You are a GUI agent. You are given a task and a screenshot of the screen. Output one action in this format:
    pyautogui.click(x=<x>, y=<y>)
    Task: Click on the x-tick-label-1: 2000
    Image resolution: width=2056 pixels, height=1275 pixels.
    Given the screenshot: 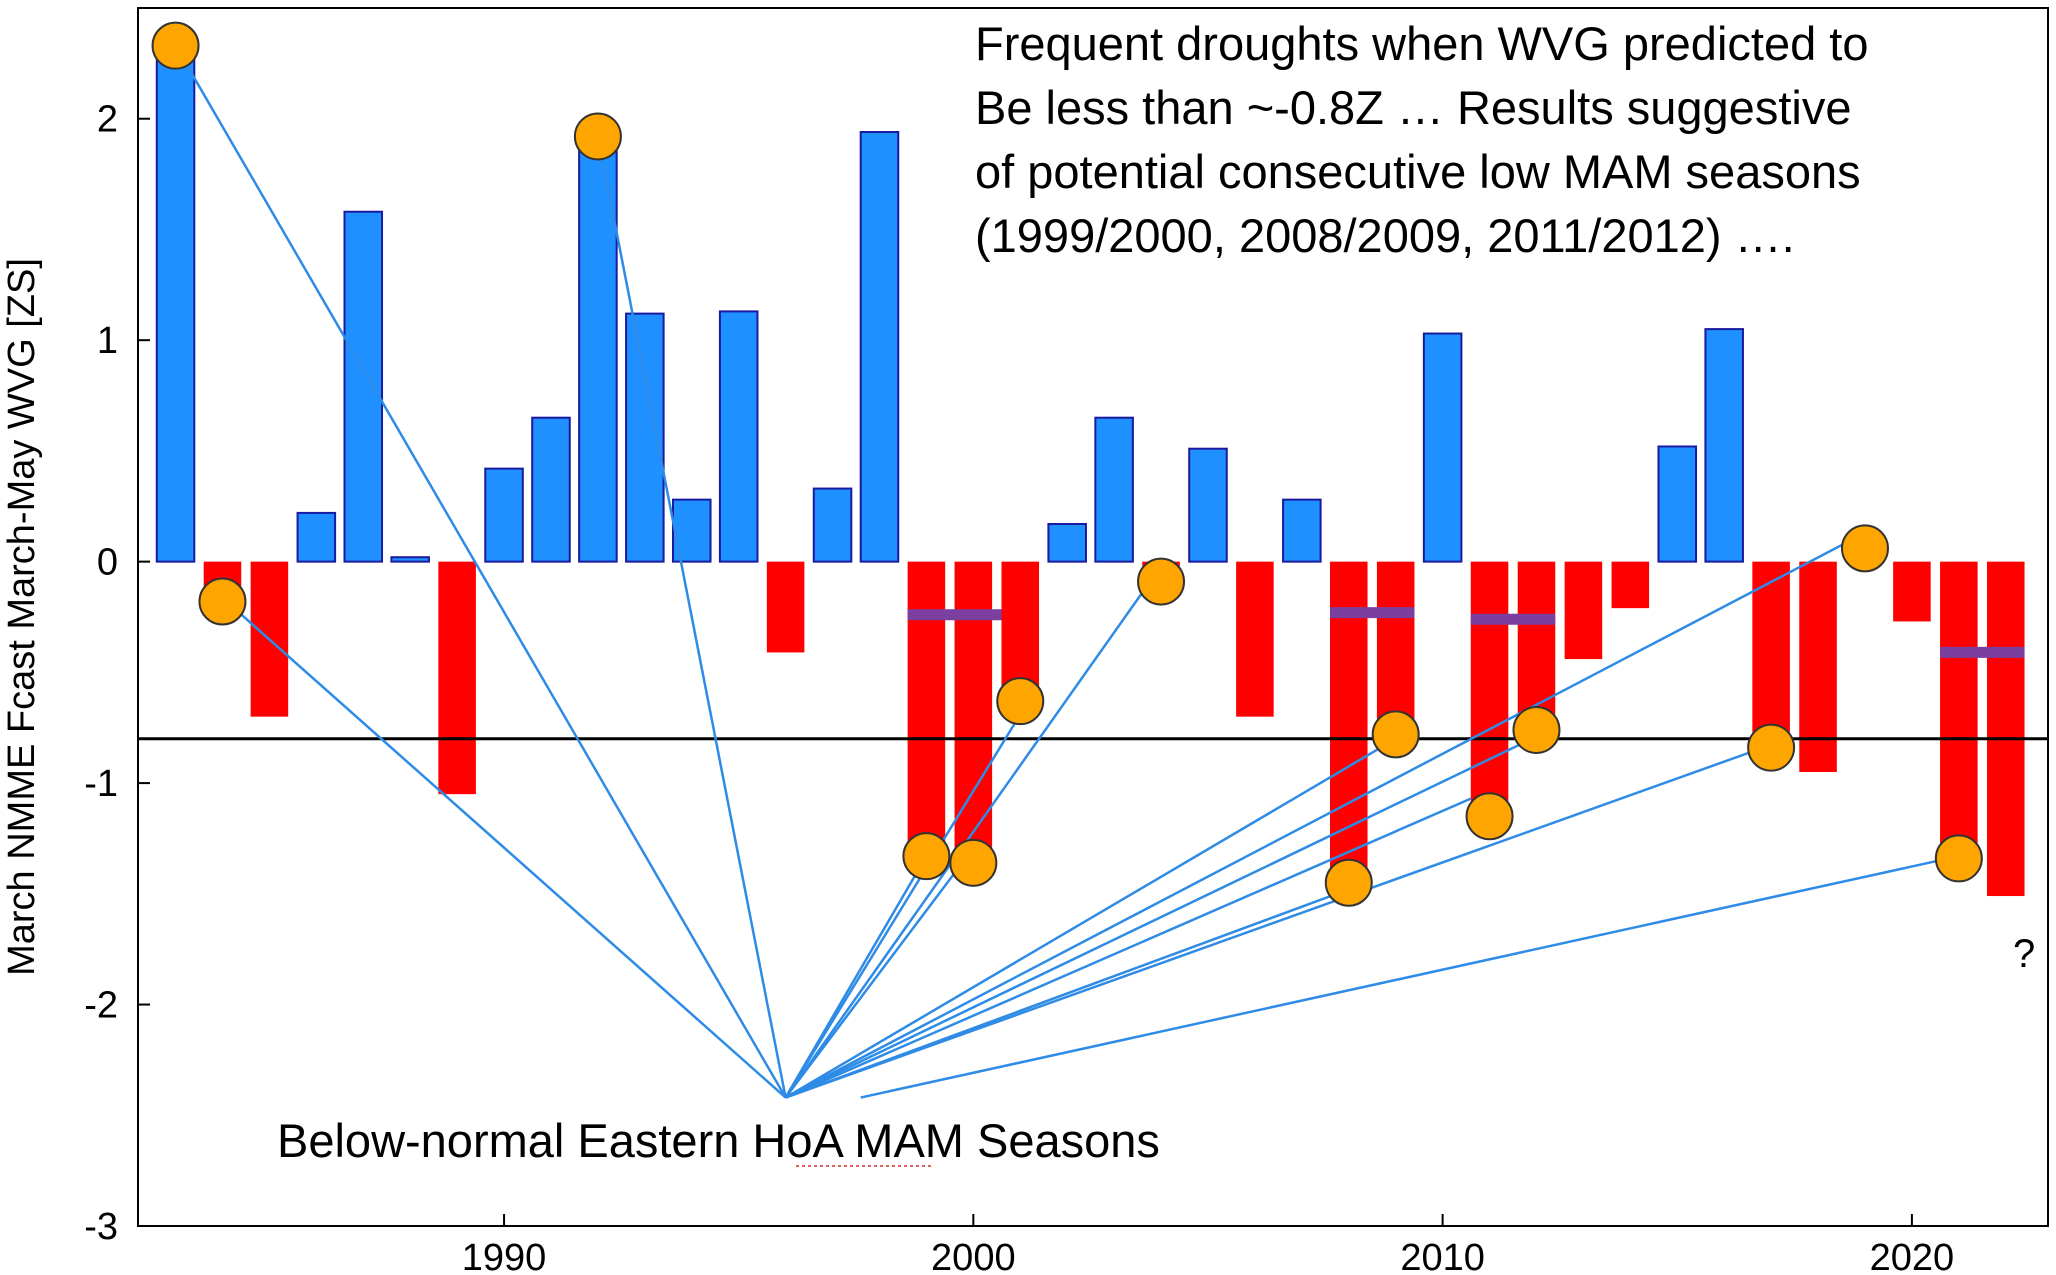 What is the action you would take?
    pyautogui.click(x=973, y=1256)
    